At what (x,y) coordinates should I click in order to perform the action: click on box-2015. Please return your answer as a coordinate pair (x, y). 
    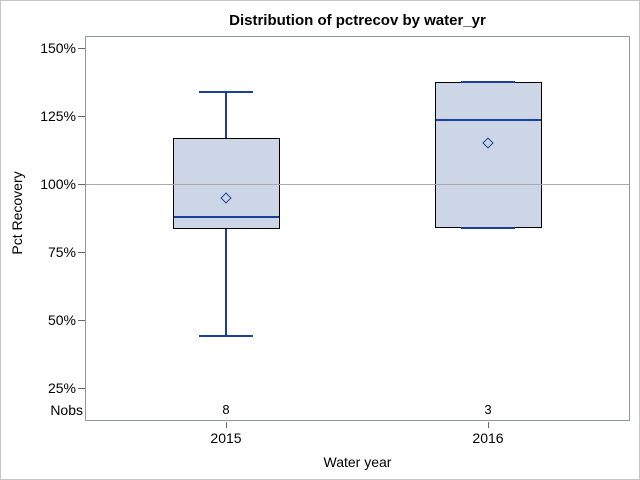
    Looking at the image, I should click on (226, 183).